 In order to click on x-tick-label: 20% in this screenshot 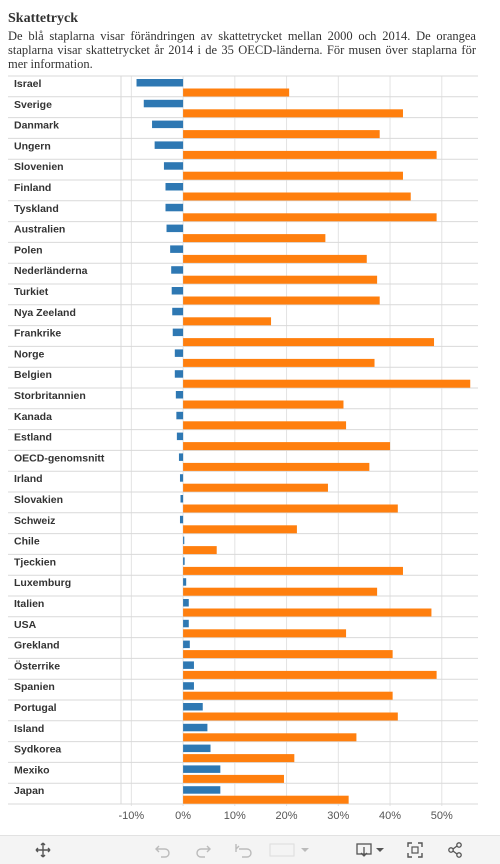, I will do `click(287, 816)`.